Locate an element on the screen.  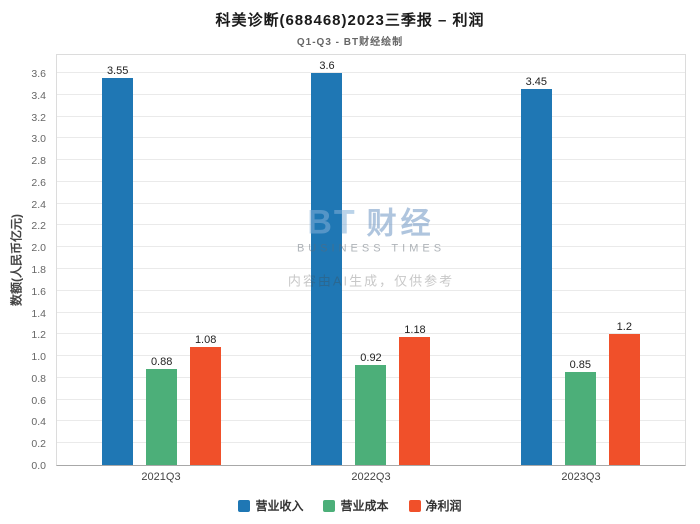
y-tick-label: 0.0 is located at coordinates (38, 466).